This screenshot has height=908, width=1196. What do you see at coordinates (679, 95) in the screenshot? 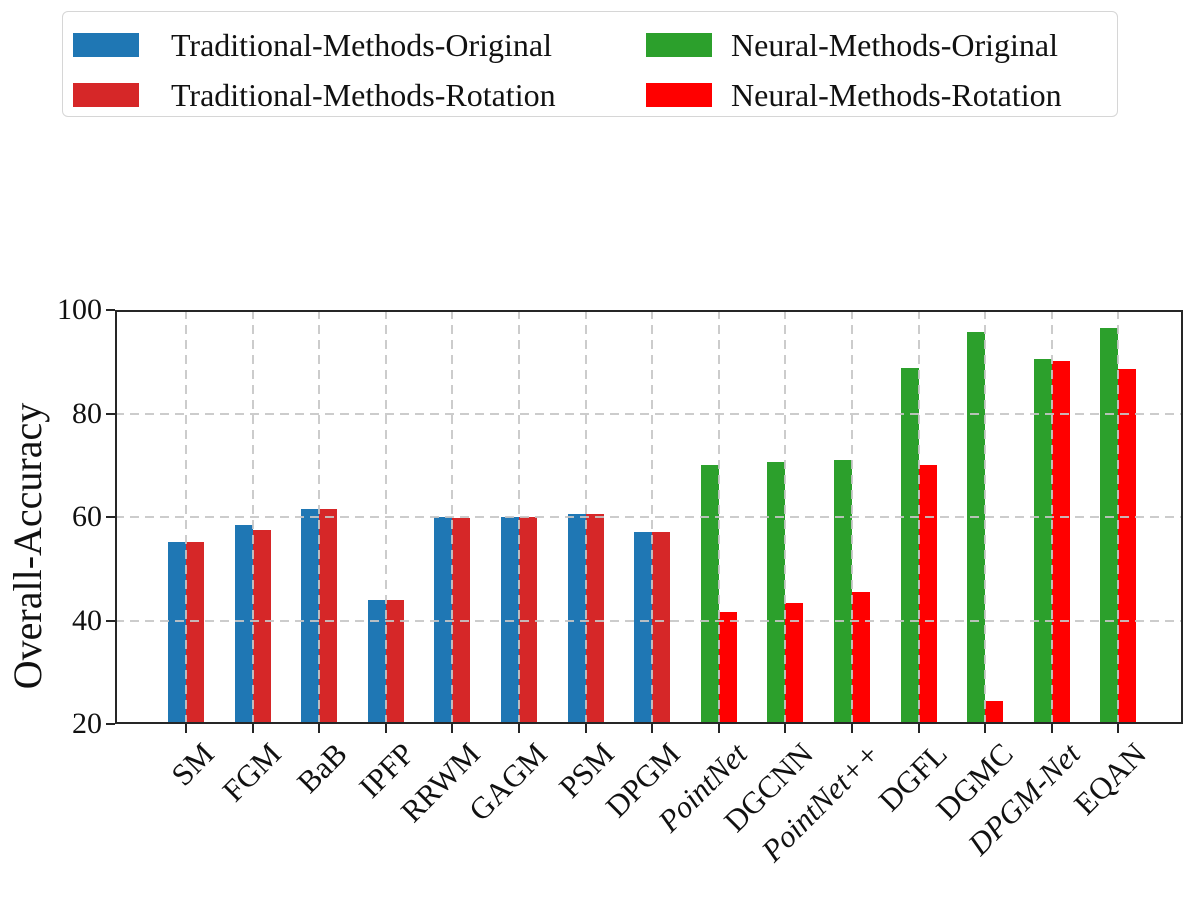
I see `legend-swatch-Neural-Methods-Rotation` at bounding box center [679, 95].